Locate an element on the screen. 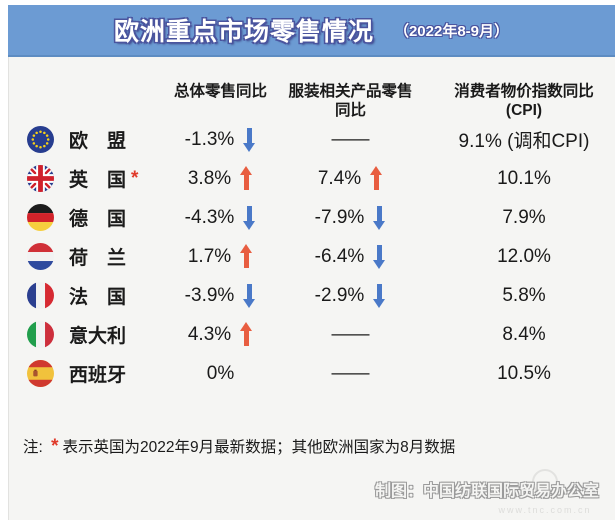 This screenshot has width=615, height=522. apparel-cell: -7.9% is located at coordinates (350, 218).